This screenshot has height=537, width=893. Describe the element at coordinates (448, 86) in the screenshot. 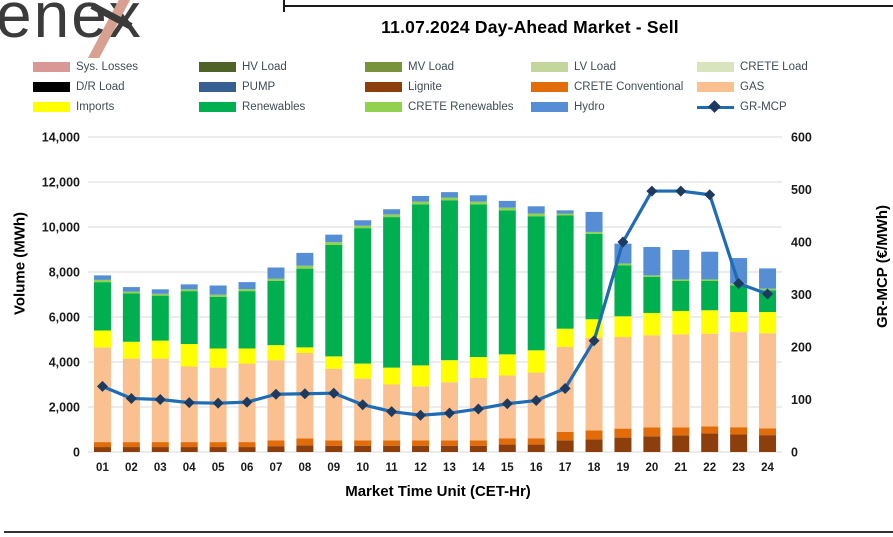

I see `legend-item-lignite: Lignite` at that location.